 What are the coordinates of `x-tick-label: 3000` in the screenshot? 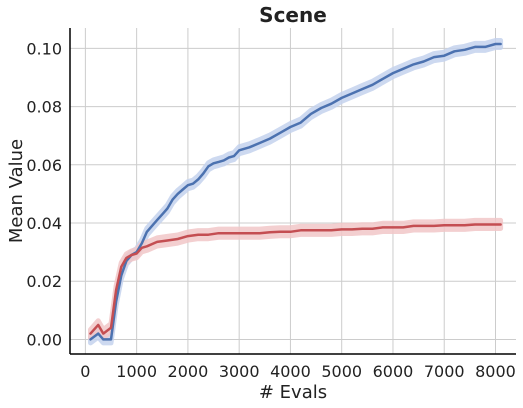 It's located at (239, 371).